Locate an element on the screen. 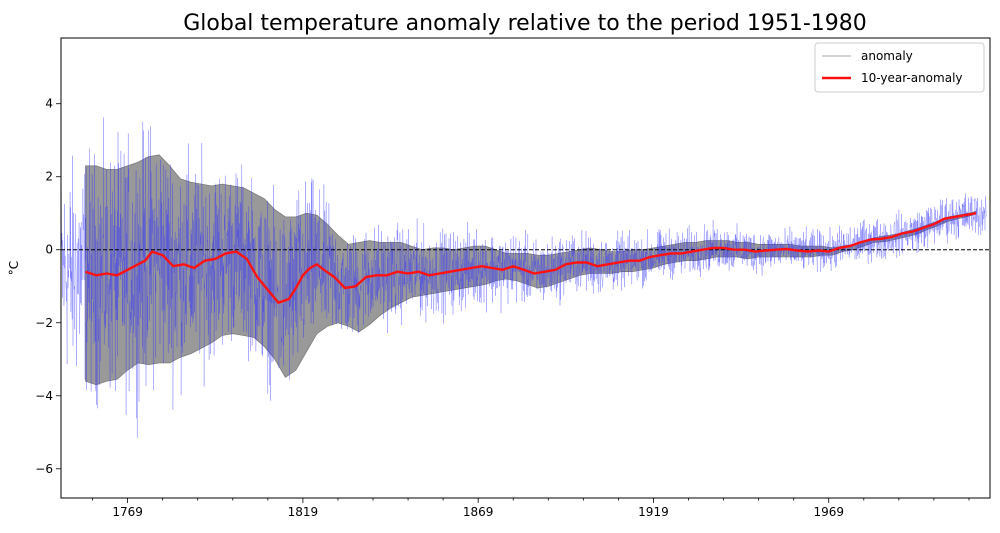 The image size is (1000, 533). y-tick-label: −6 is located at coordinates (44, 469).